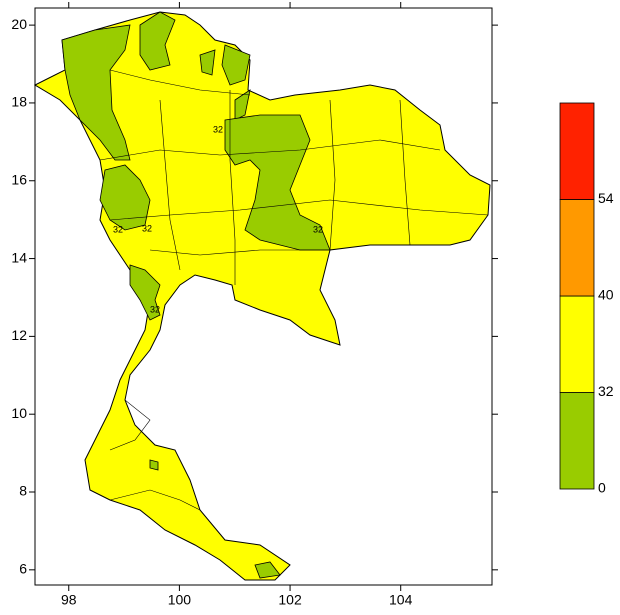  Describe the element at coordinates (19, 257) in the screenshot. I see `y-tick-label: 14` at that location.